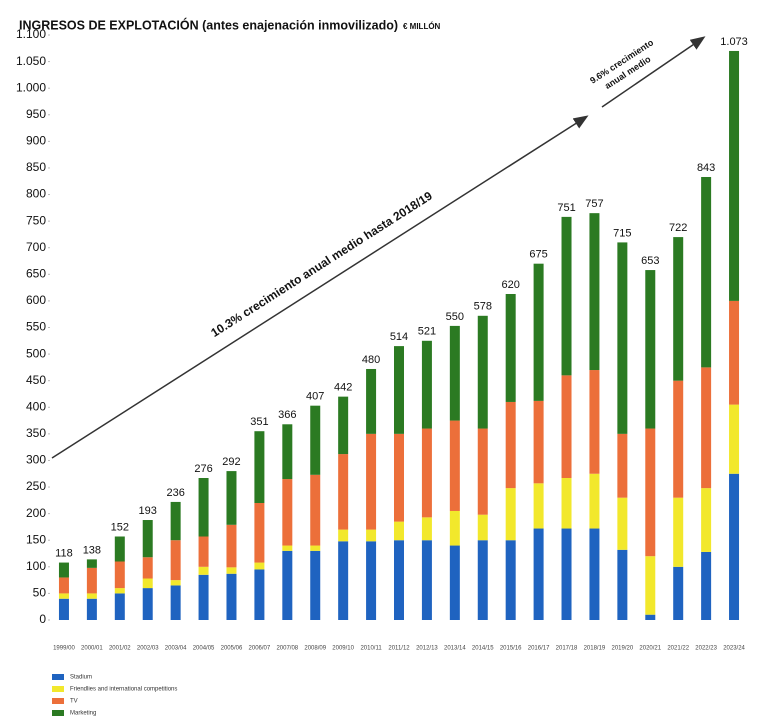 This screenshot has height=726, width=770. What do you see at coordinates (483, 307) in the screenshot?
I see `total-label: 578` at bounding box center [483, 307].